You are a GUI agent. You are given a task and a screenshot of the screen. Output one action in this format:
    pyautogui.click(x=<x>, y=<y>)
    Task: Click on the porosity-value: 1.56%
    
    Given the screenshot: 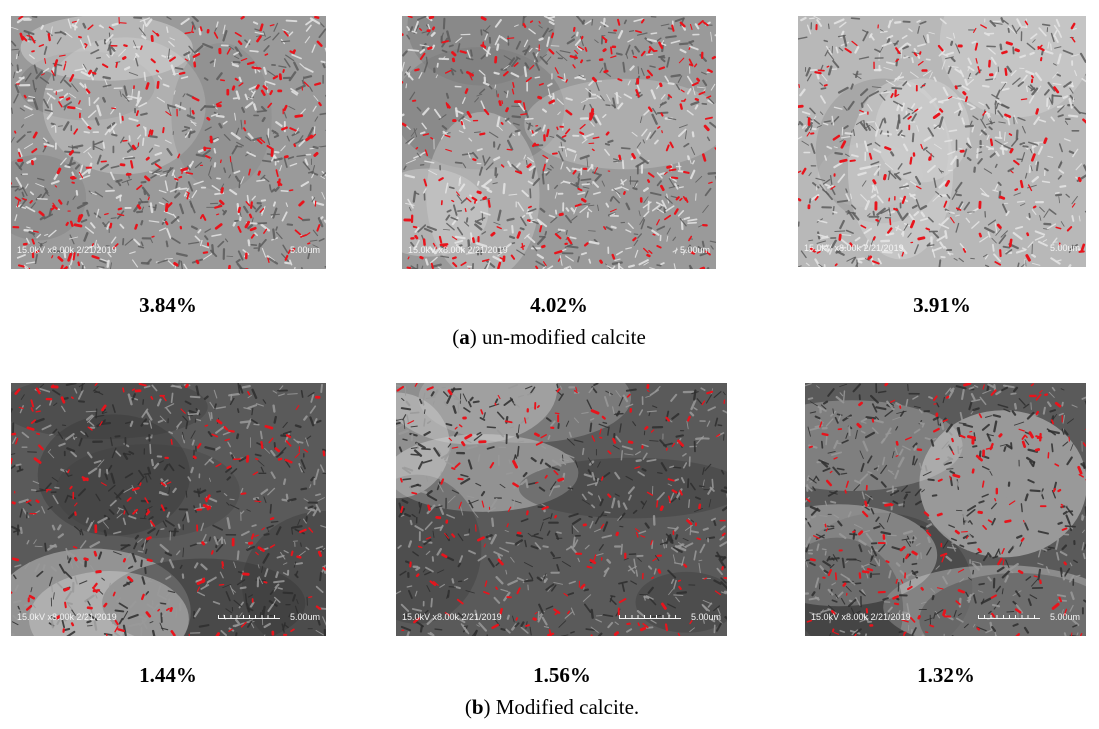 What is the action you would take?
    pyautogui.click(x=562, y=675)
    